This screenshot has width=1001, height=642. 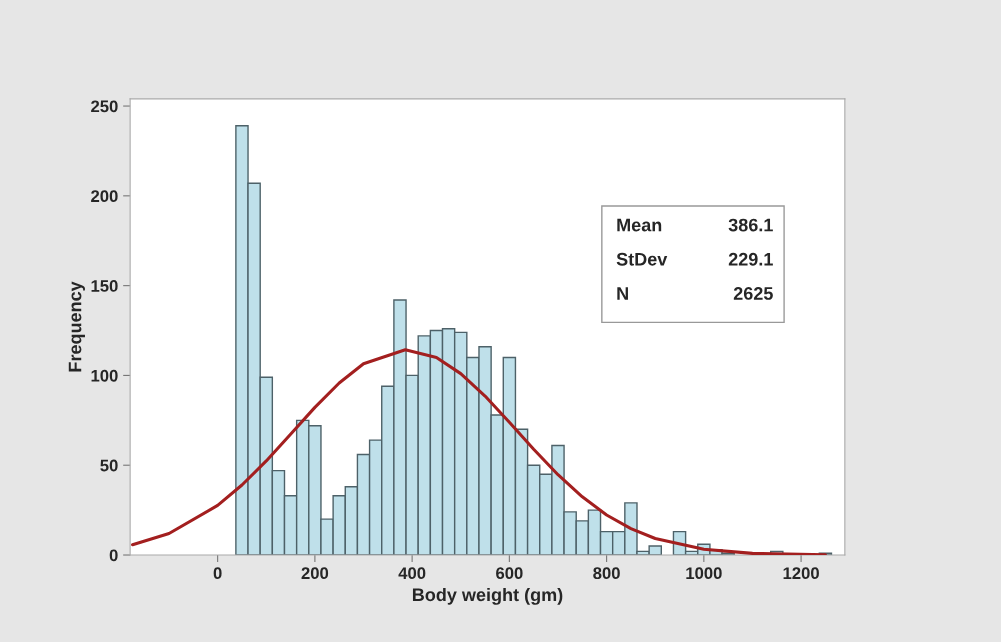 I want to click on y-tick-label: 150, so click(x=104, y=286).